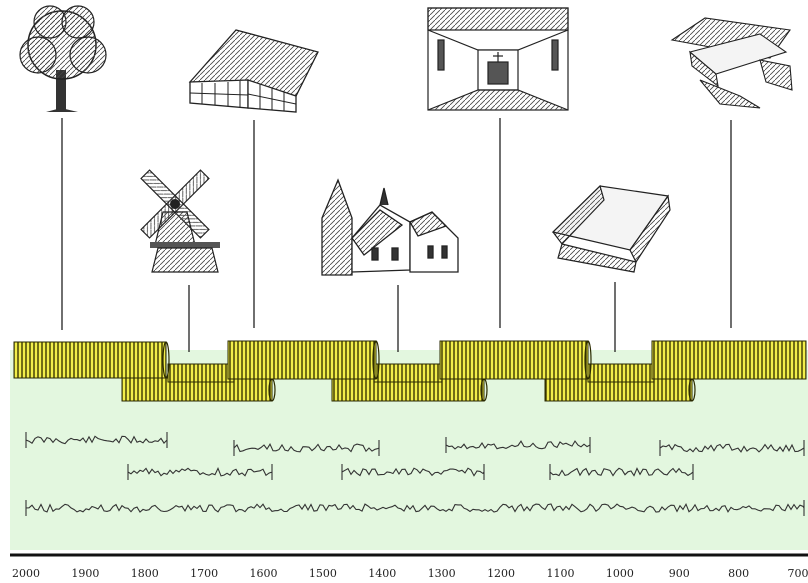  I want to click on windmill-icon, so click(180, 221).